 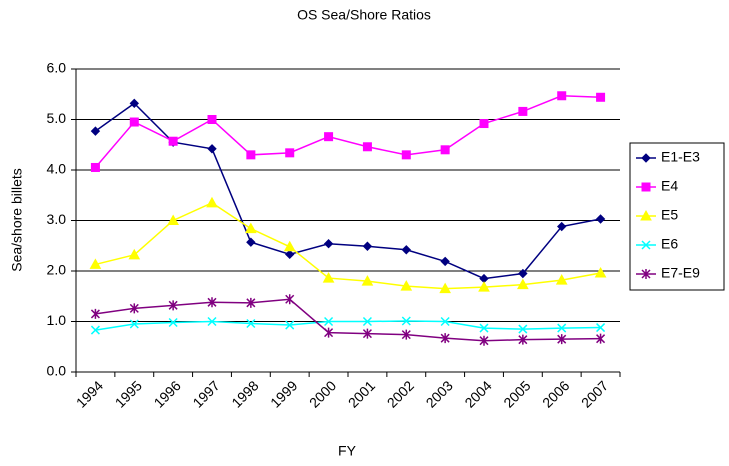 I want to click on y-tick-label: 0.0, so click(x=57, y=371).